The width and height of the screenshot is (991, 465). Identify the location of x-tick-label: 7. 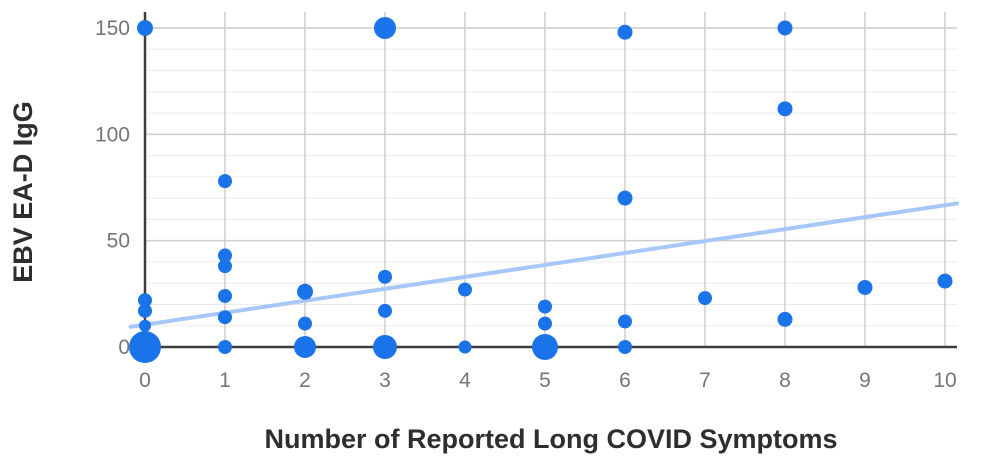
(705, 380).